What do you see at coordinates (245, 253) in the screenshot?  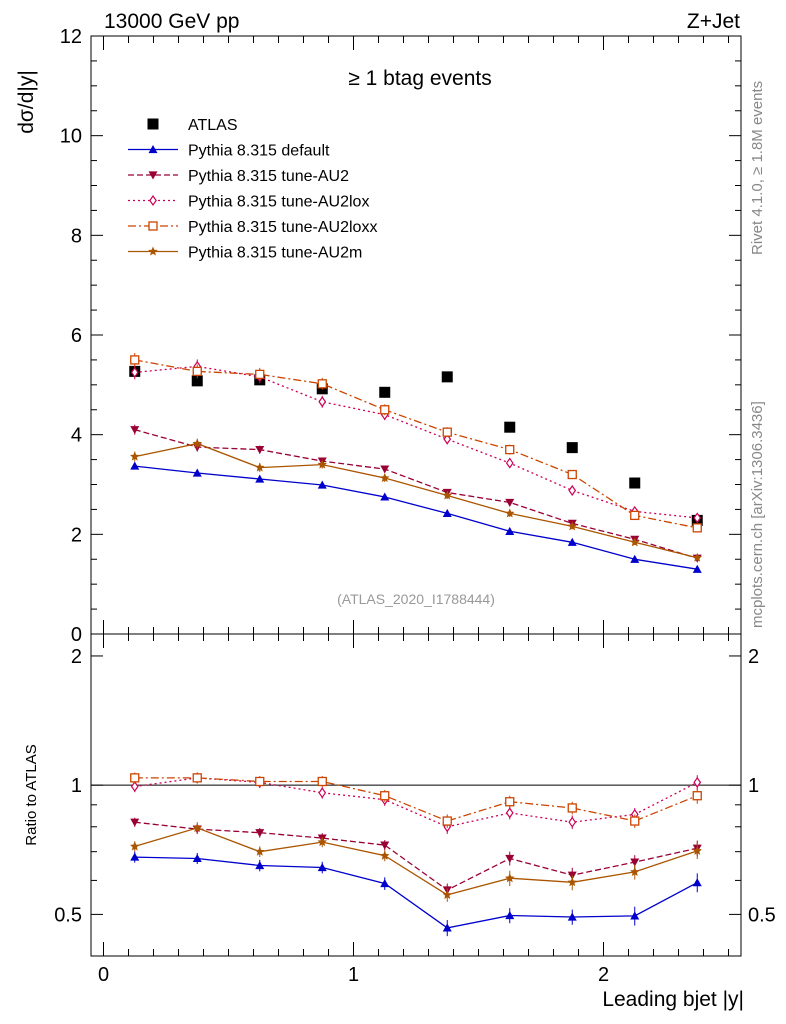 I see `legend-item-pythia-8-315-tune-au2m: Pythia 8.315 tune-AU2m` at bounding box center [245, 253].